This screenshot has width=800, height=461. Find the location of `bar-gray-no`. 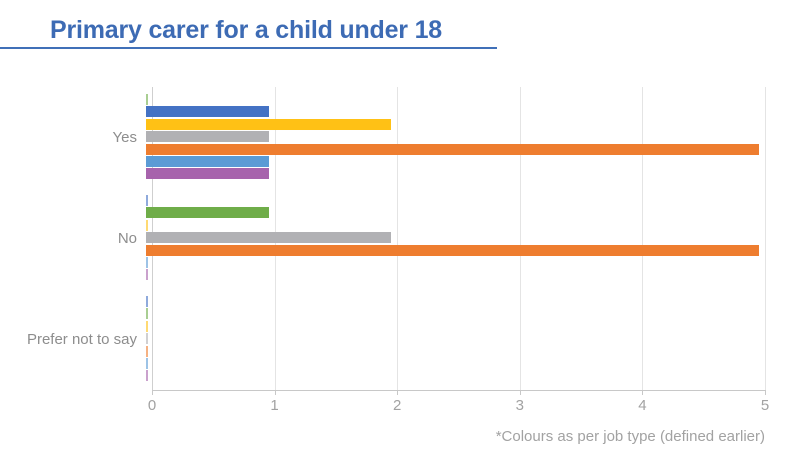

bar-gray-no is located at coordinates (269, 238).